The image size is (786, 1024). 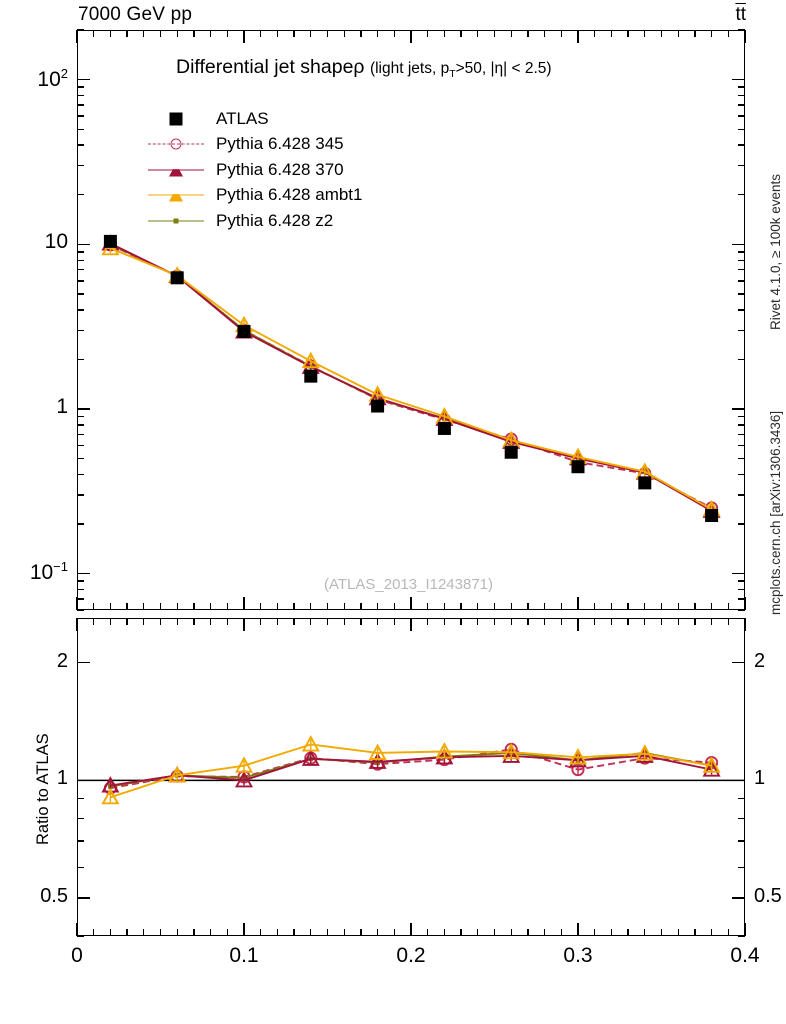 What do you see at coordinates (275, 220) in the screenshot?
I see `legend-label: Pythia 6.428 z2` at bounding box center [275, 220].